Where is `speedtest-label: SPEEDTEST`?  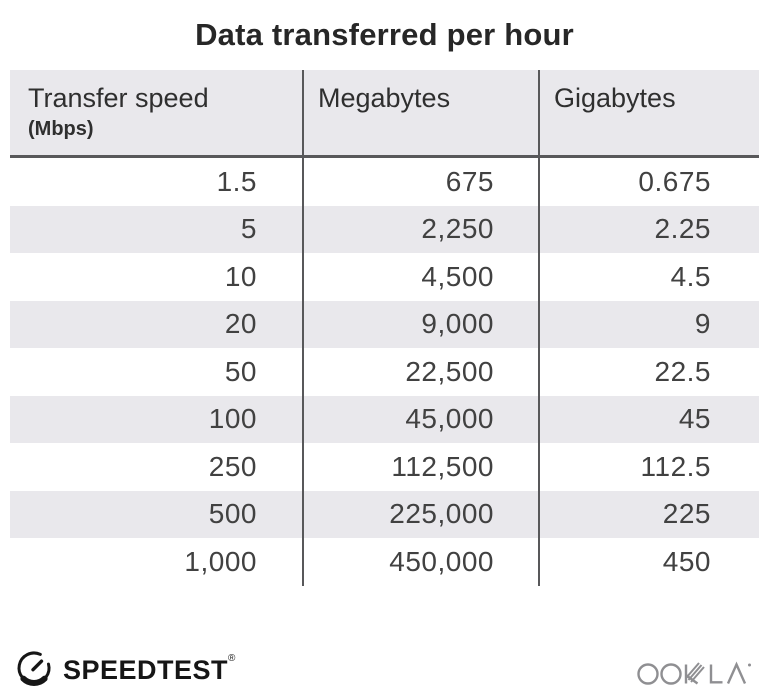
speedtest-label: SPEEDTEST is located at coordinates (146, 670).